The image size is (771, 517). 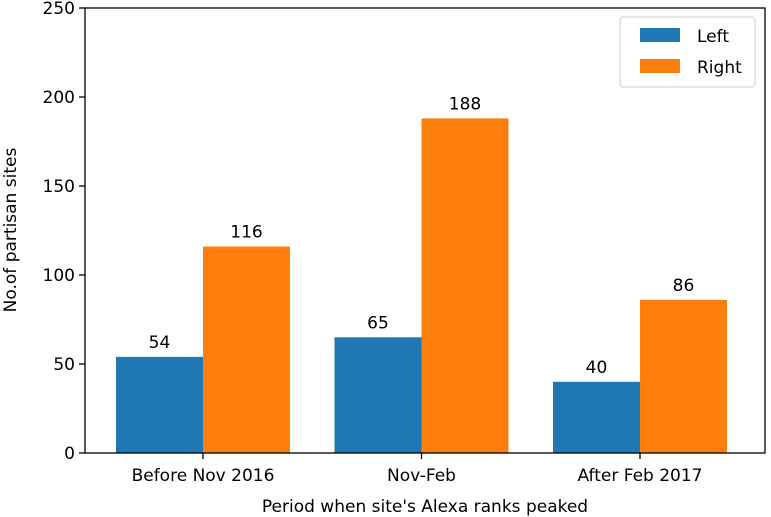 What do you see at coordinates (425, 507) in the screenshot?
I see `x-axis-label: Period when site's Alexa ranks peaked` at bounding box center [425, 507].